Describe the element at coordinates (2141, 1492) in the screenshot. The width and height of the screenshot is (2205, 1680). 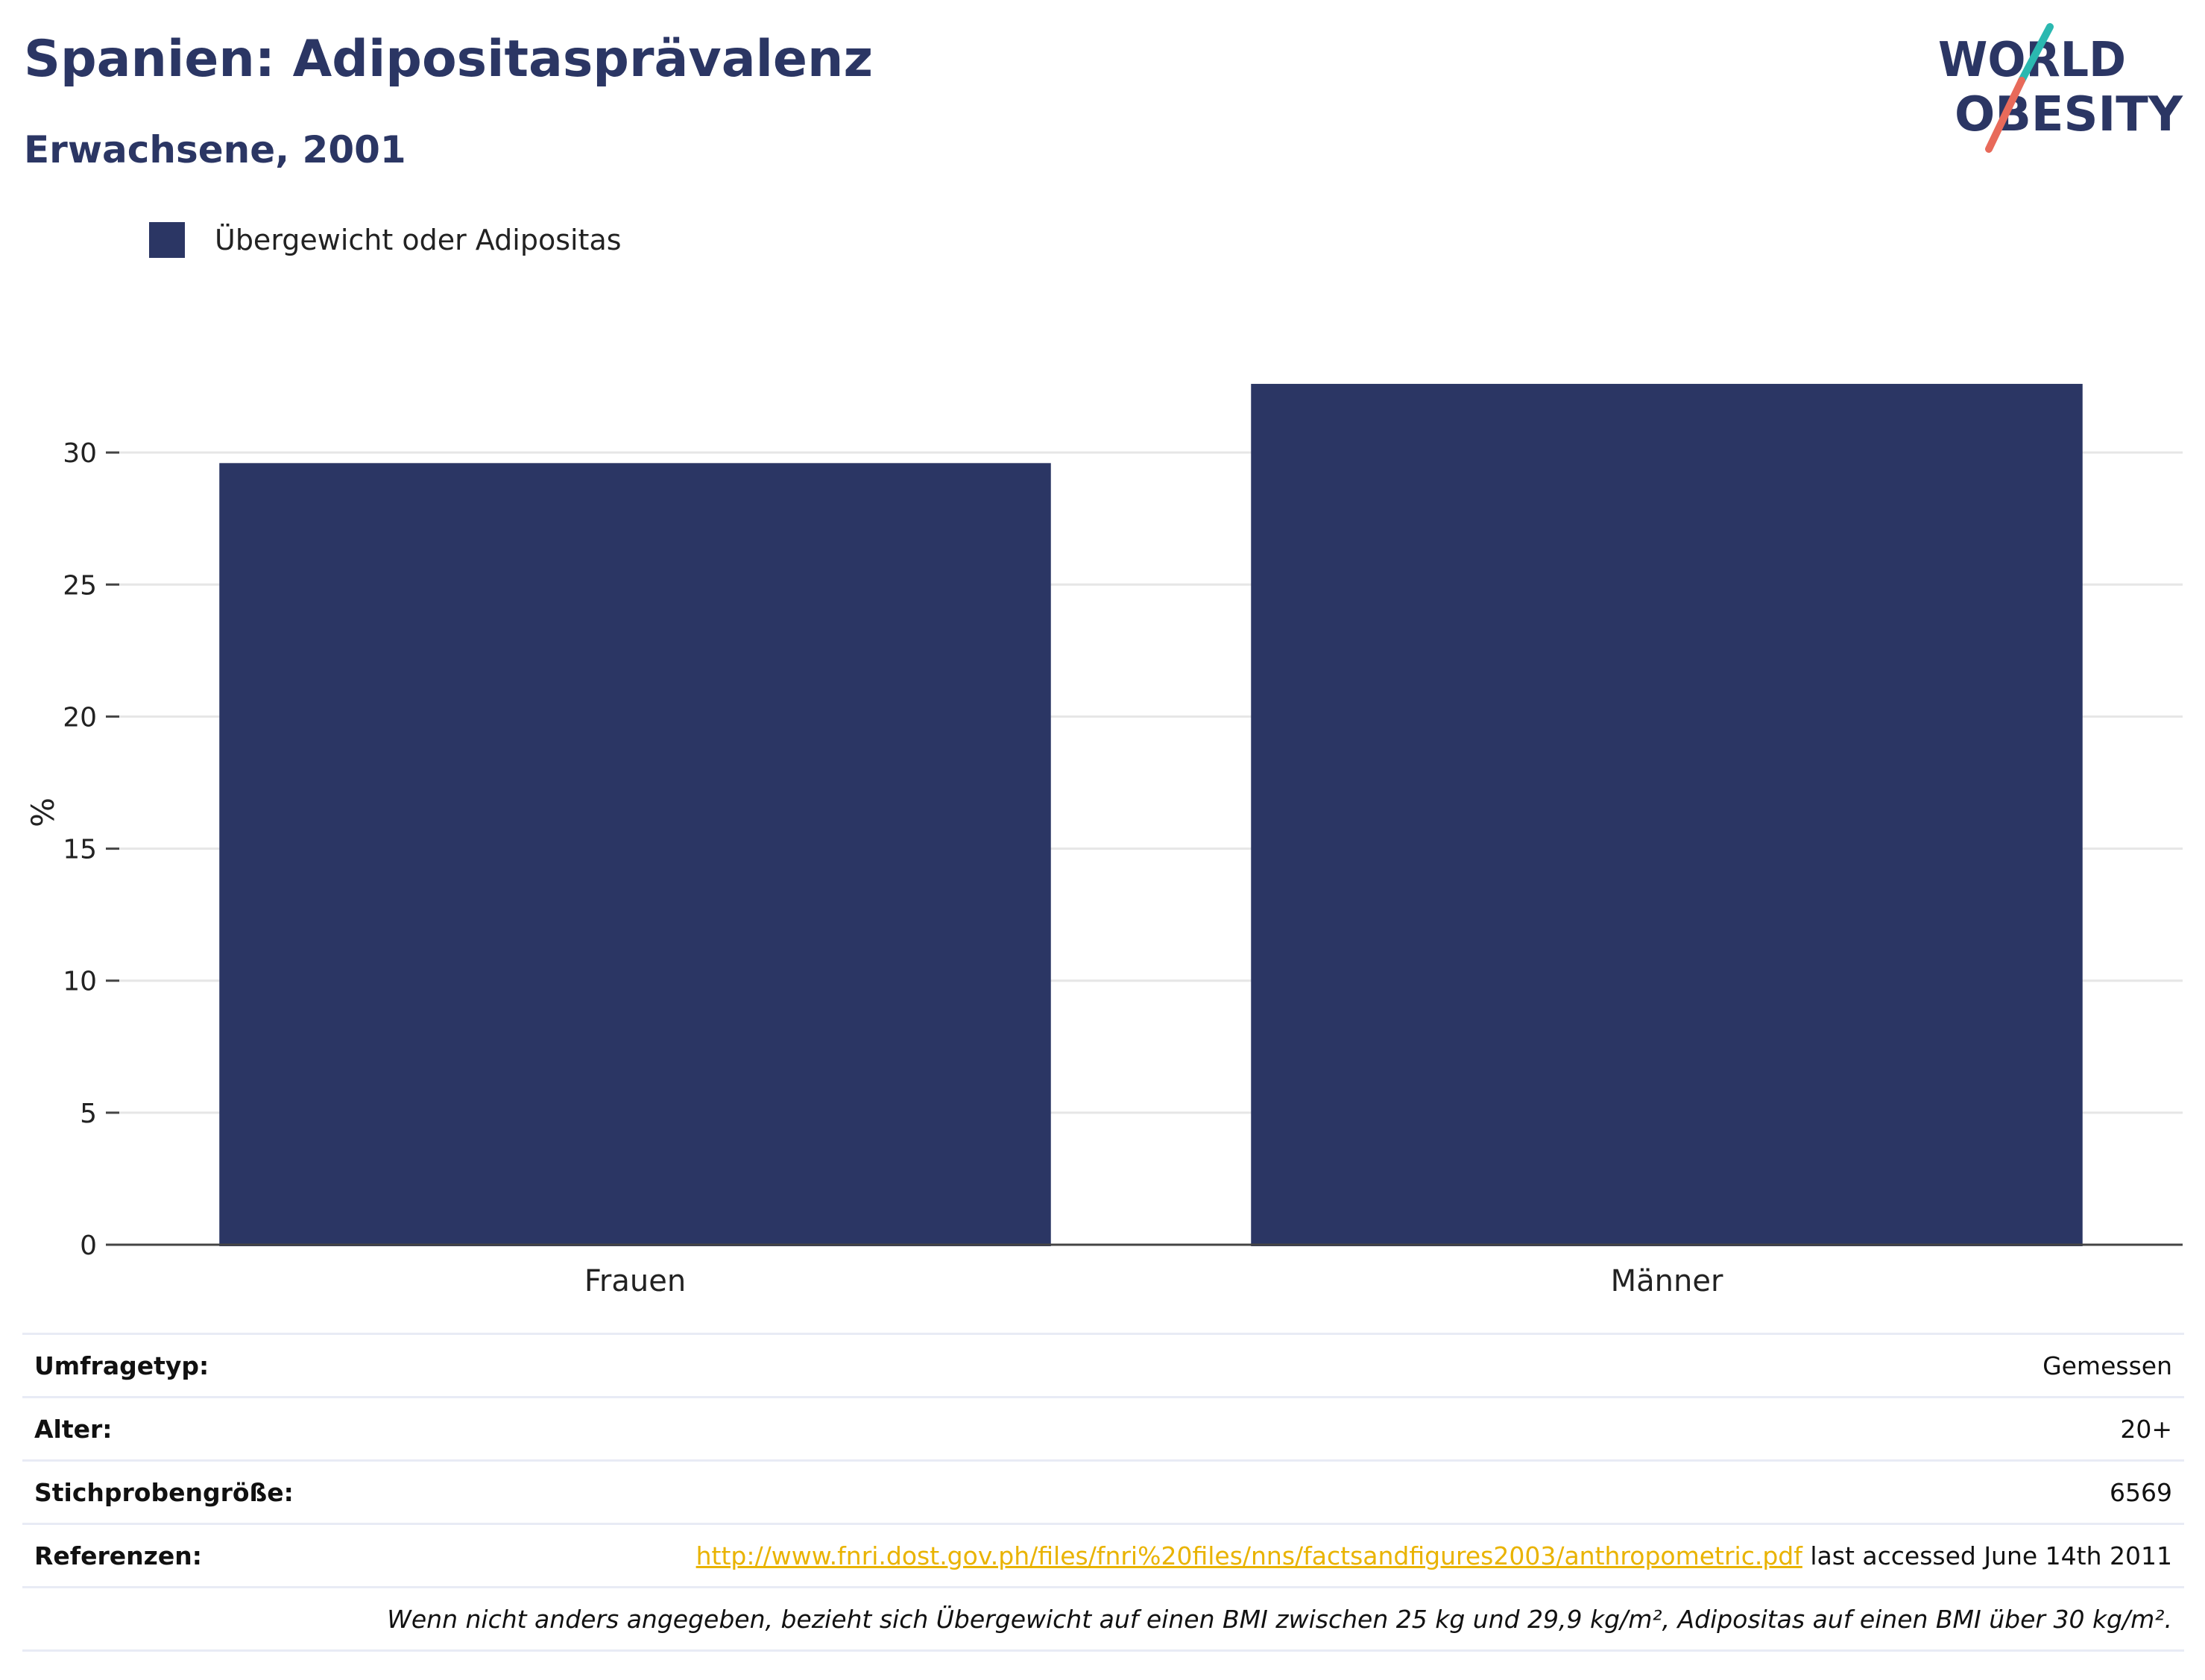
I see `sample-size-value: 6569` at that location.